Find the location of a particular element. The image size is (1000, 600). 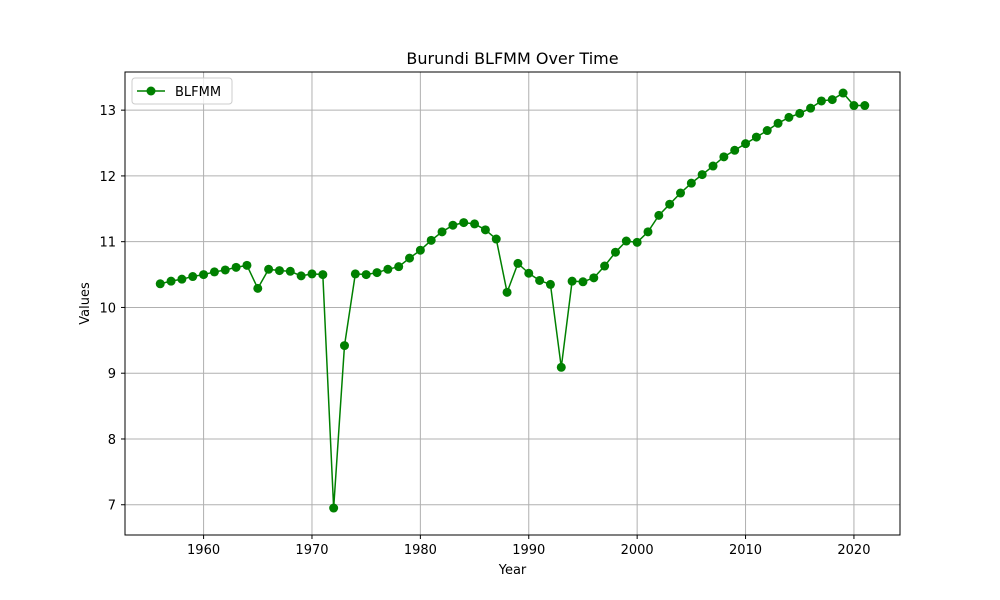

x-tick-label: 1960 is located at coordinates (203, 550).